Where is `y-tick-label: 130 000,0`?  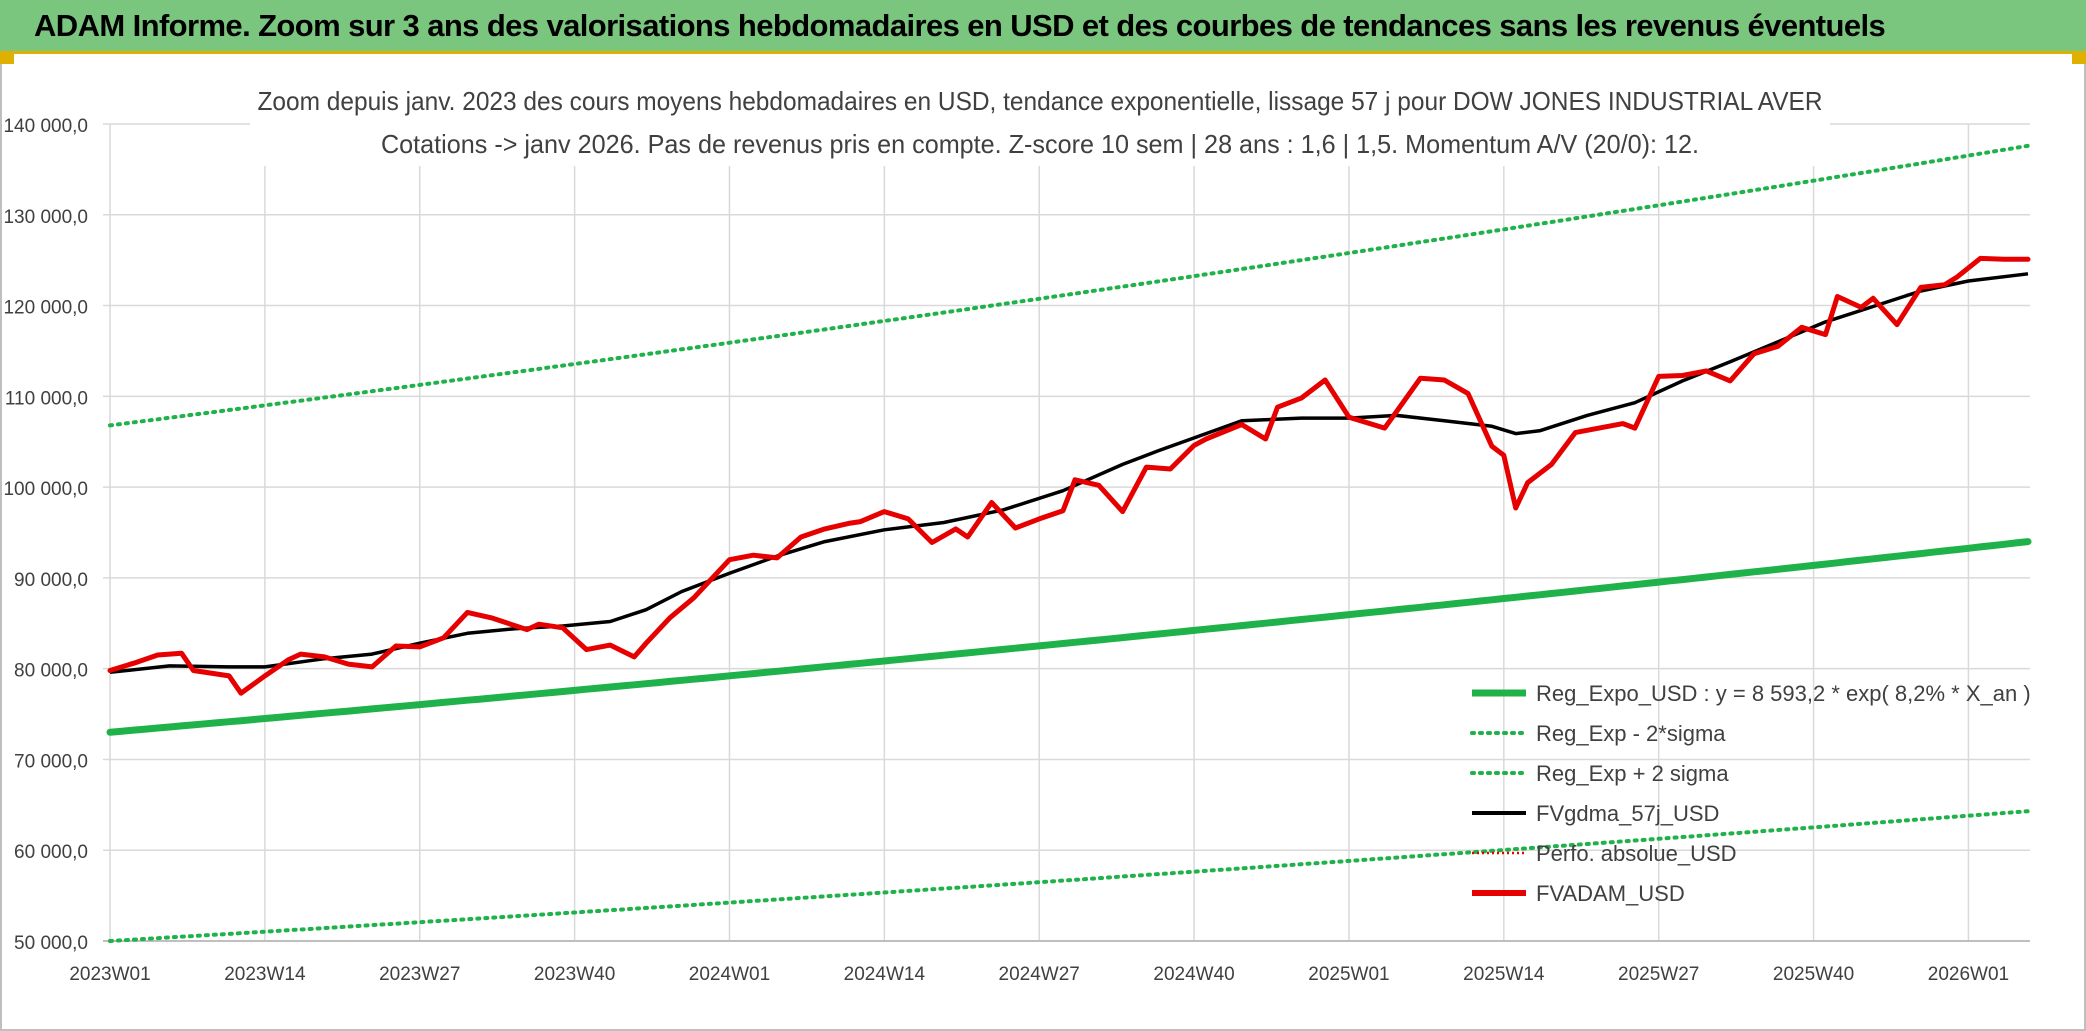 y-tick-label: 130 000,0 is located at coordinates (45, 217).